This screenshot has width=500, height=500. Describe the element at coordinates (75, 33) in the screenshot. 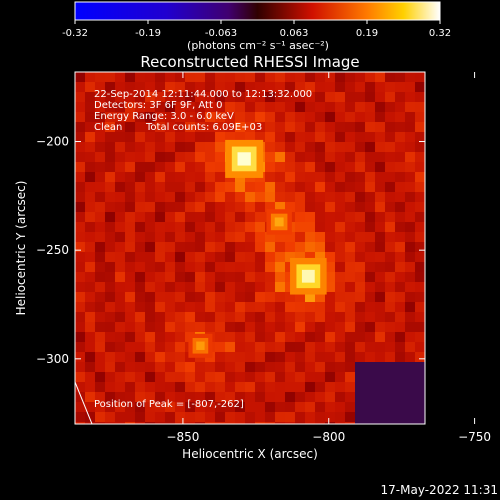

I see `colorbar-tick-label: -0.32` at that location.